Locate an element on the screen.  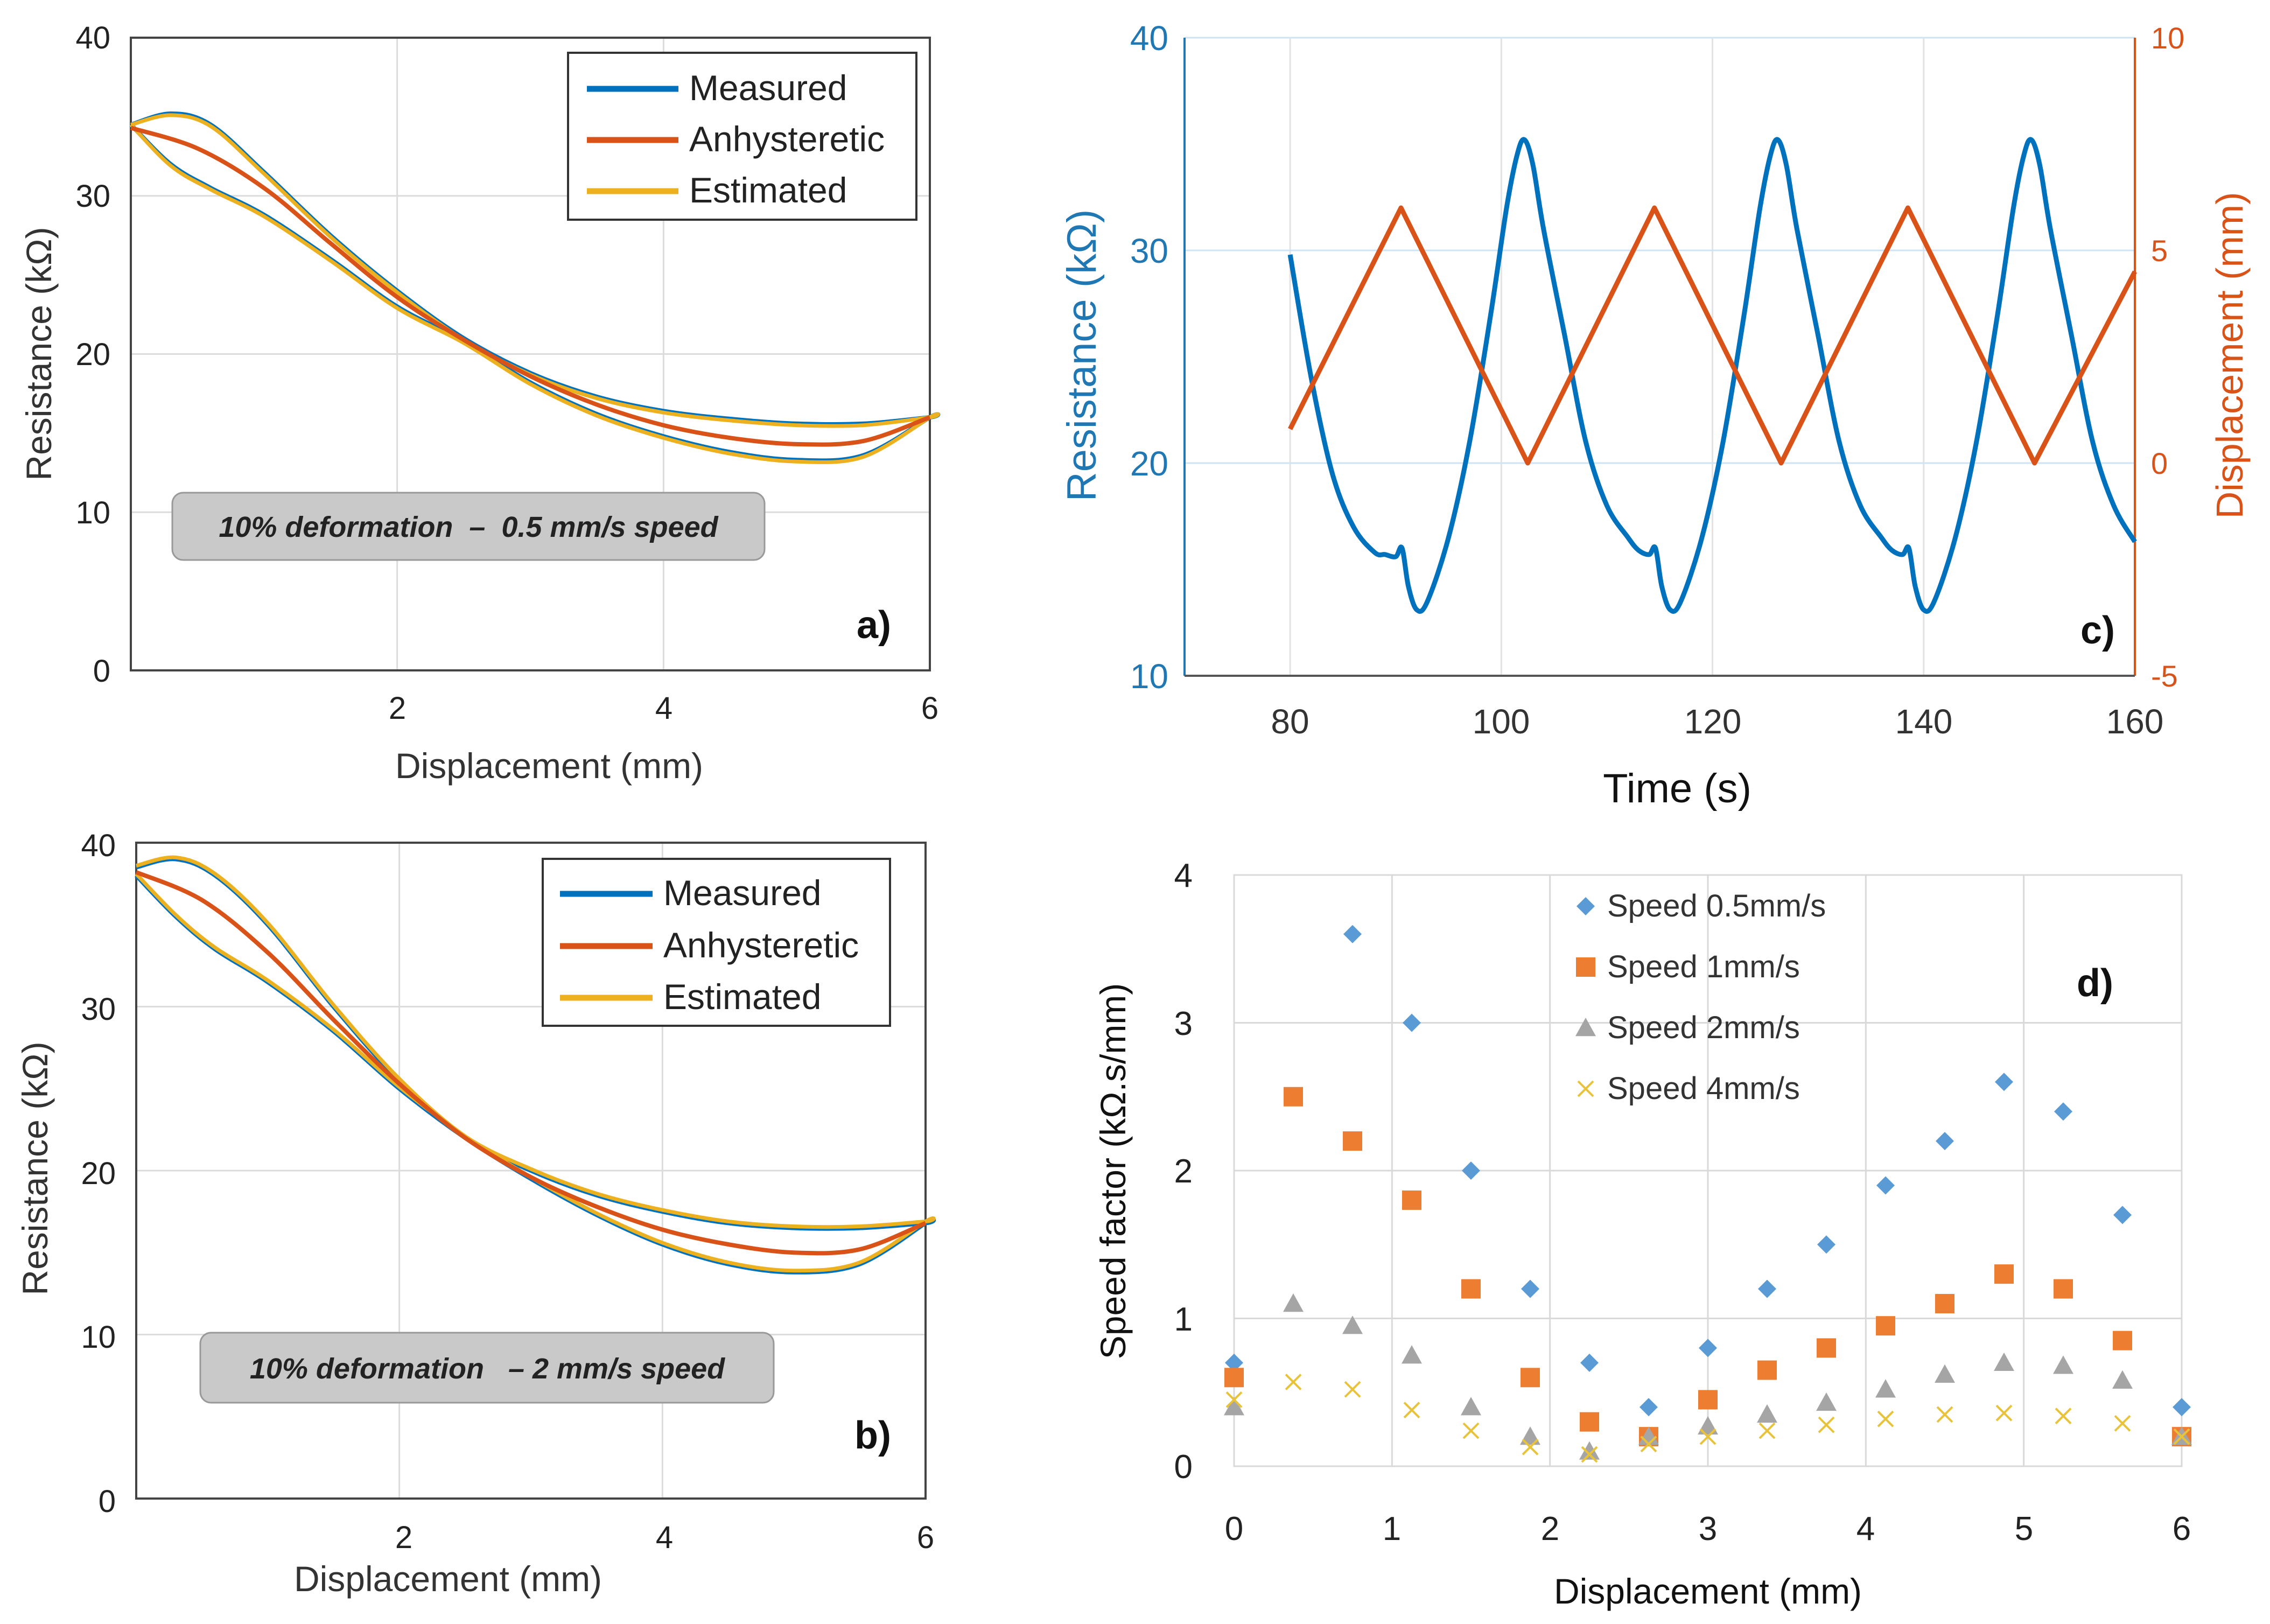
panel-d-xtick-labels: 0 1 2 3 4 5 6 is located at coordinates (1708, 1529).